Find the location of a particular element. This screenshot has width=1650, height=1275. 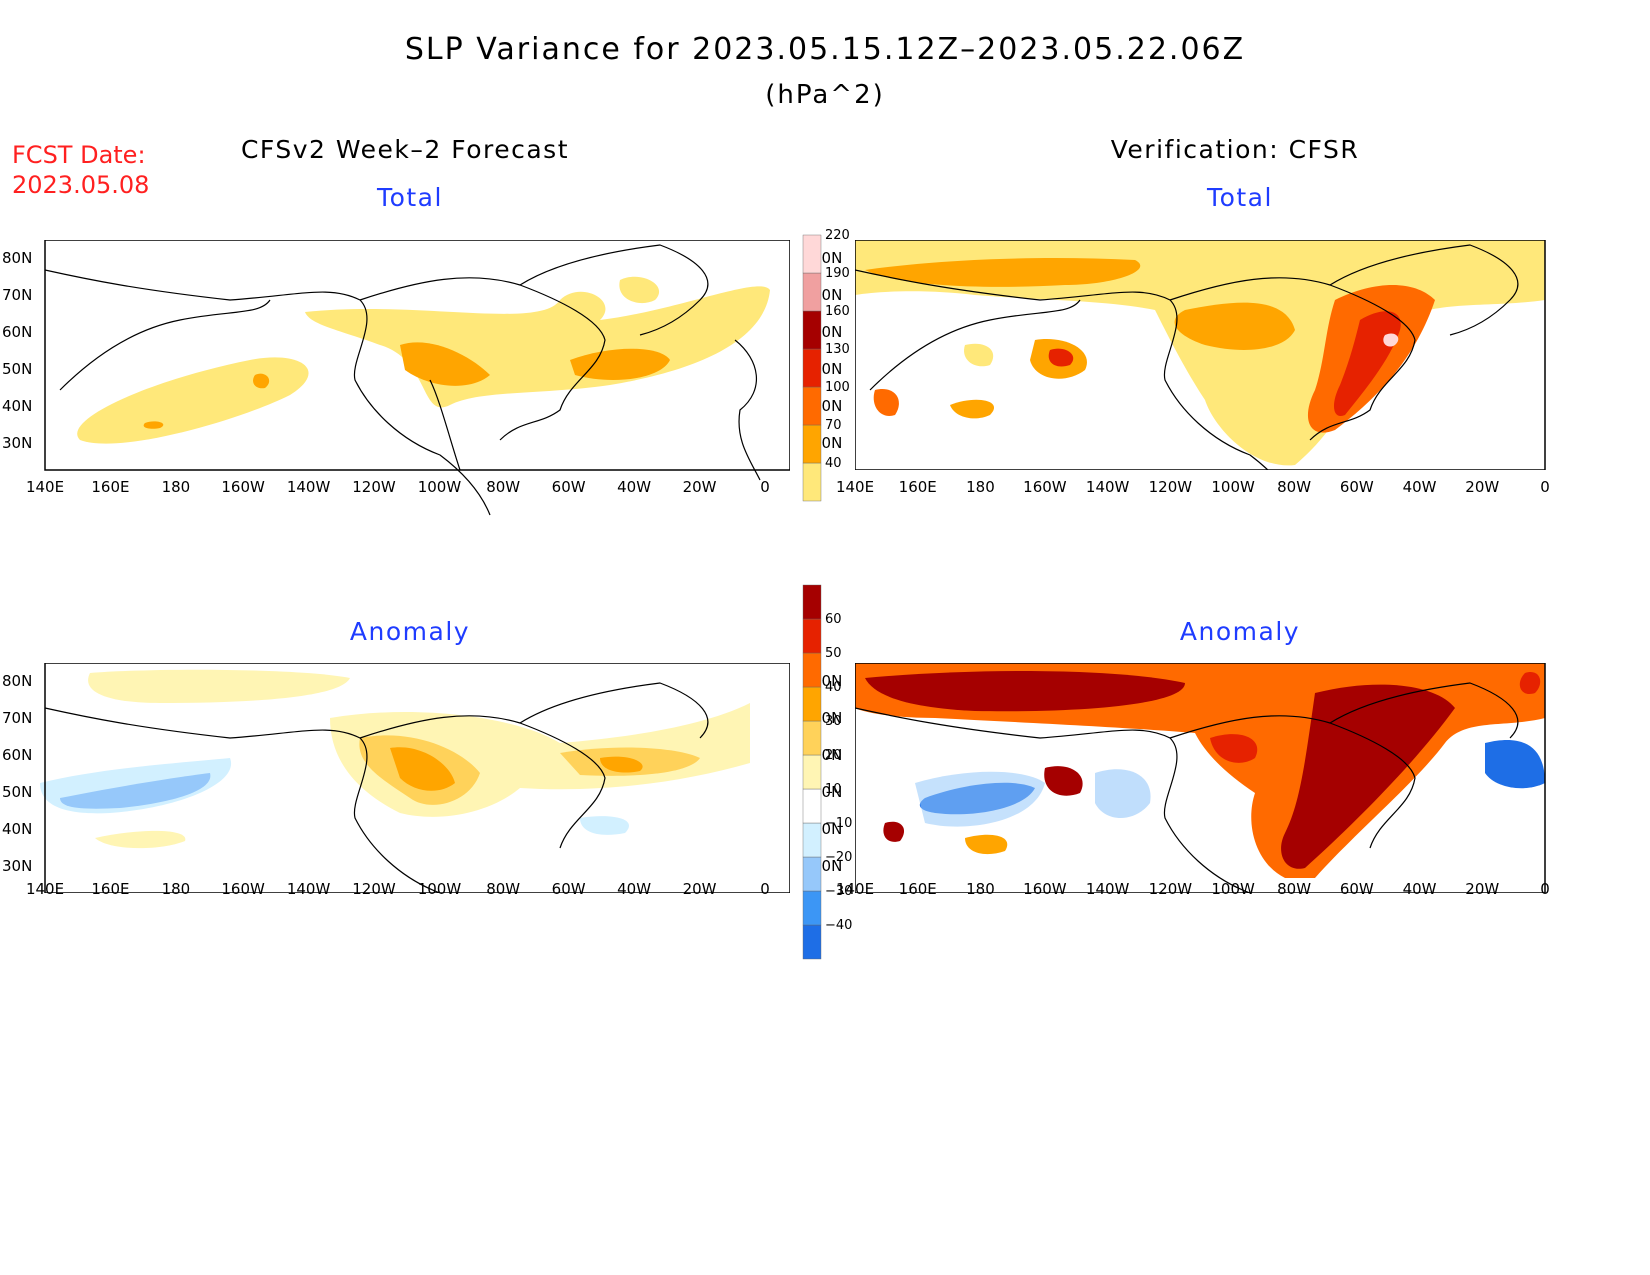

verification-total-map-svg is located at coordinates (1200, 355).